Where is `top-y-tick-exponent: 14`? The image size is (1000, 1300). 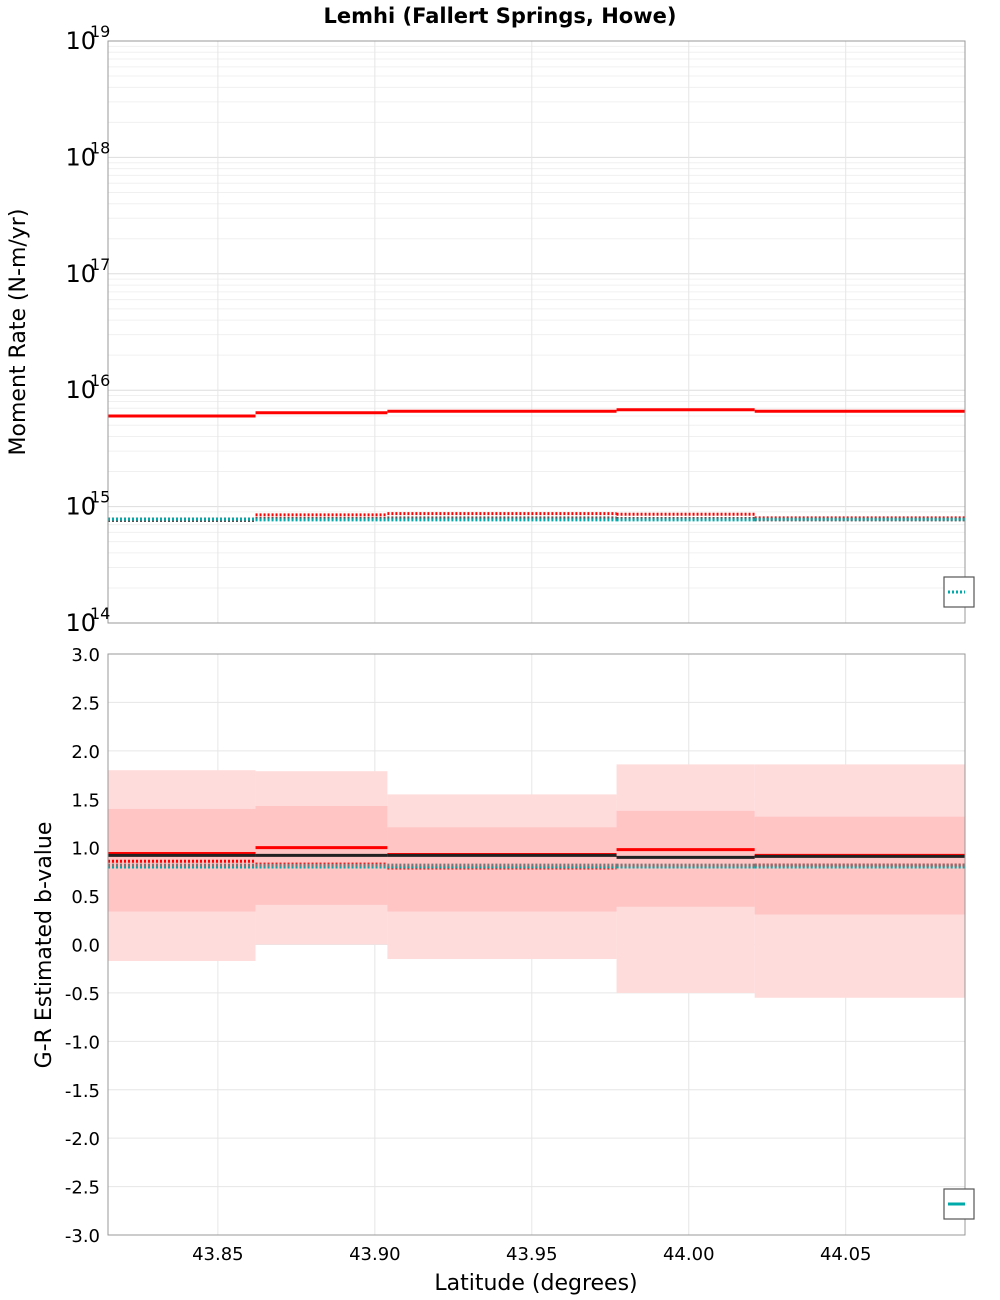 top-y-tick-exponent: 14 is located at coordinates (100, 613).